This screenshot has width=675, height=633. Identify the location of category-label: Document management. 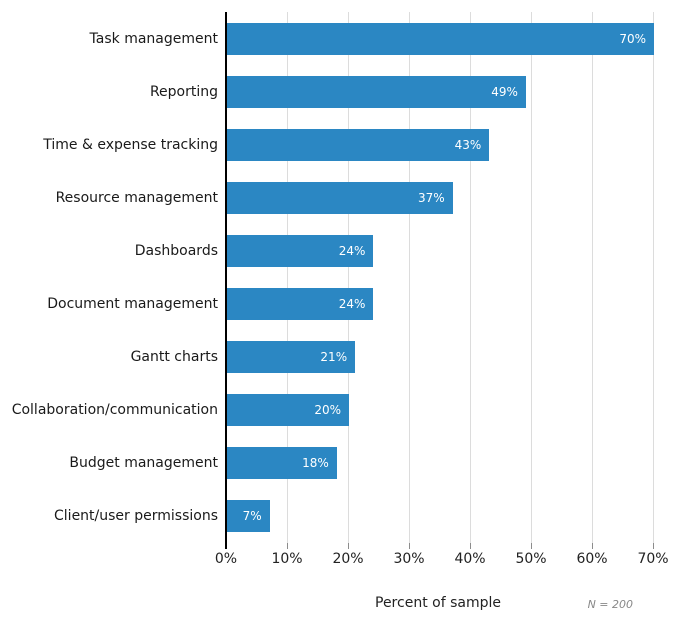
(132, 304).